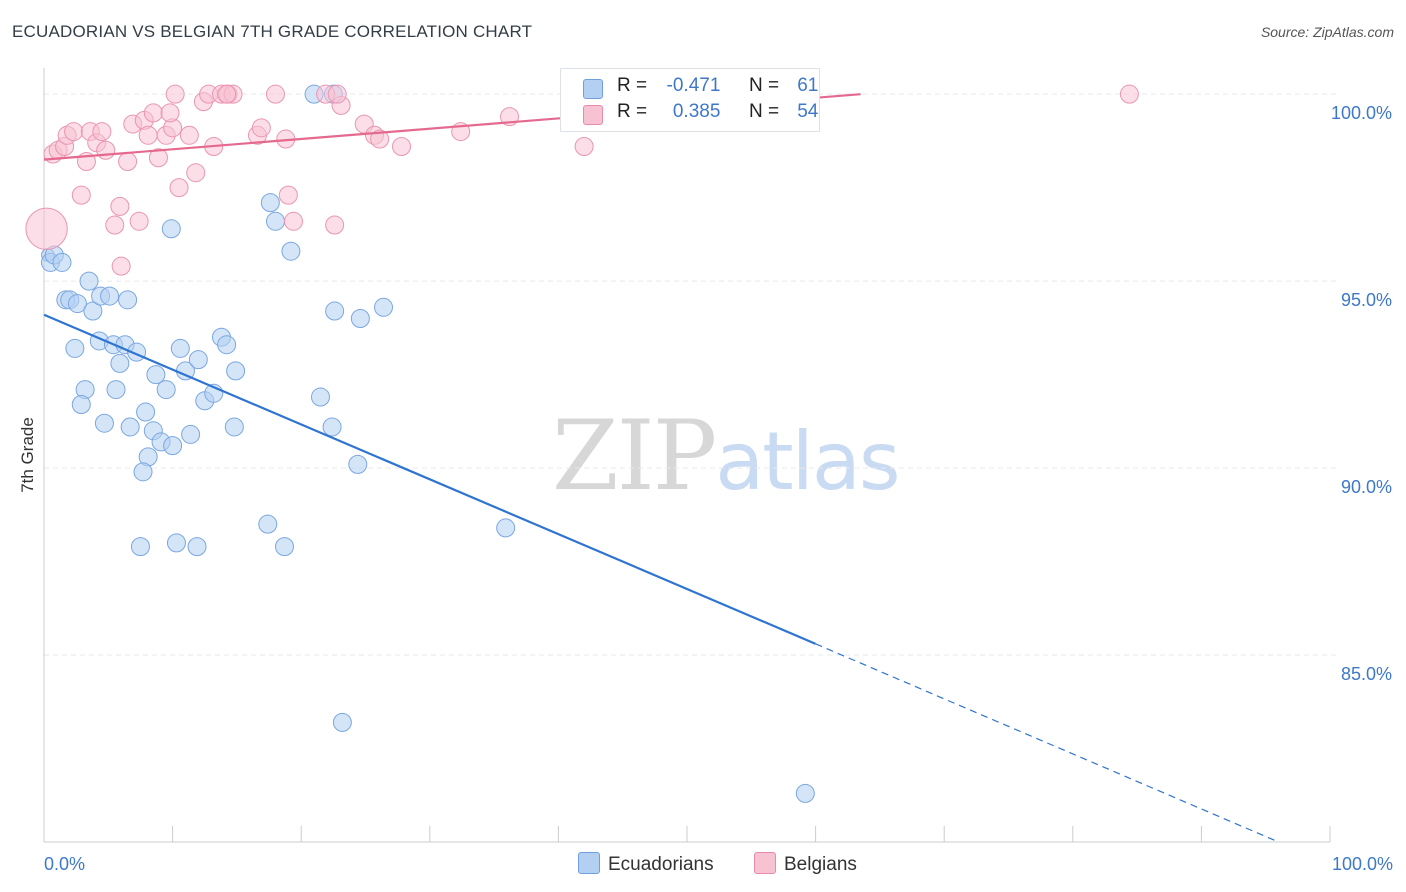 The height and width of the screenshot is (892, 1406). Describe the element at coordinates (64, 864) in the screenshot. I see `x-tick-label-min: 0.0%` at that location.